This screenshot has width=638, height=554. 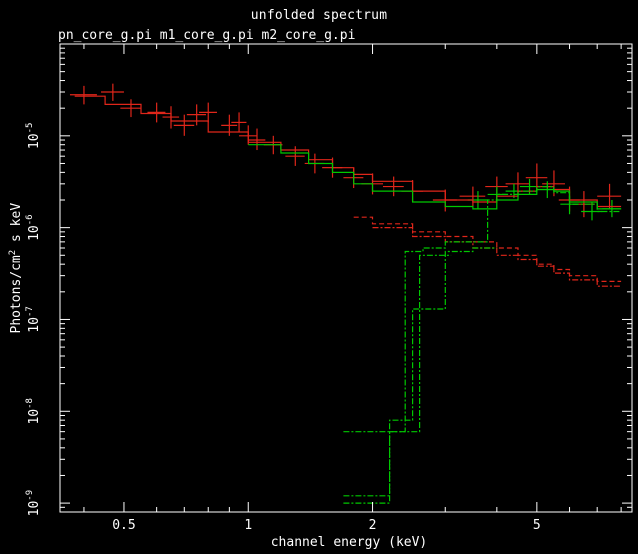 What do you see at coordinates (207, 35) in the screenshot?
I see `chart-subtitle: pn_core_g.pi m1_core_g.pi m2_core_g.pi` at bounding box center [207, 35].